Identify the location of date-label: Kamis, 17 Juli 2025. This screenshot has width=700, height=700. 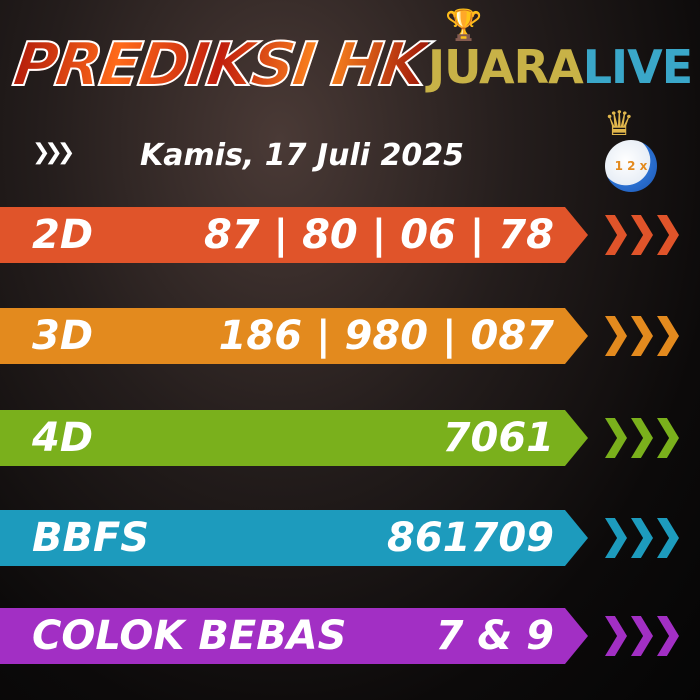
(302, 155).